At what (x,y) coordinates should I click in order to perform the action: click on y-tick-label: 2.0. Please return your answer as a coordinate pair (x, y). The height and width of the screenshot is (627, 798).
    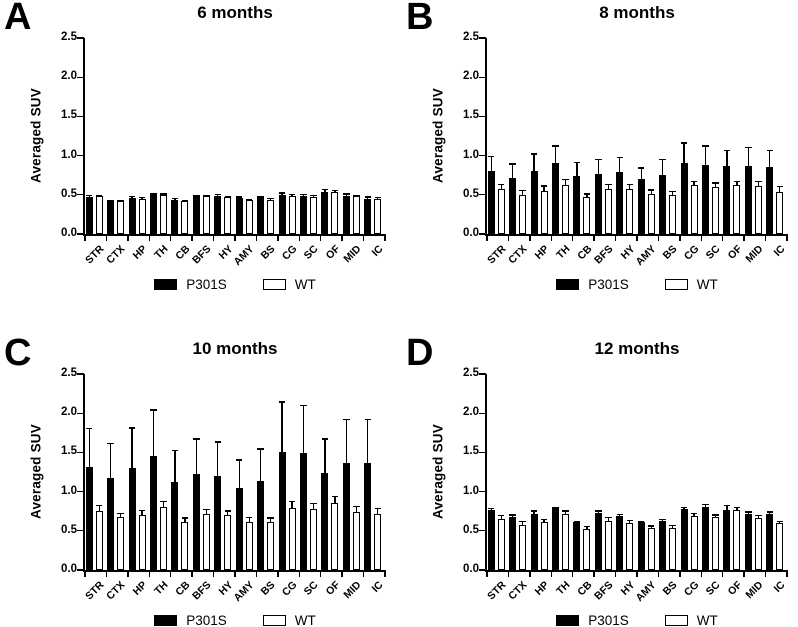
    Looking at the image, I should click on (471, 412).